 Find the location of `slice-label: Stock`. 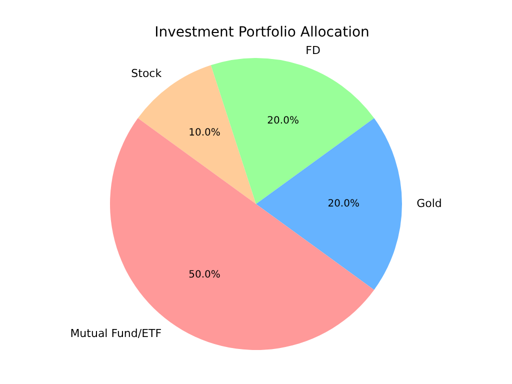

slice-label: Stock is located at coordinates (146, 73).